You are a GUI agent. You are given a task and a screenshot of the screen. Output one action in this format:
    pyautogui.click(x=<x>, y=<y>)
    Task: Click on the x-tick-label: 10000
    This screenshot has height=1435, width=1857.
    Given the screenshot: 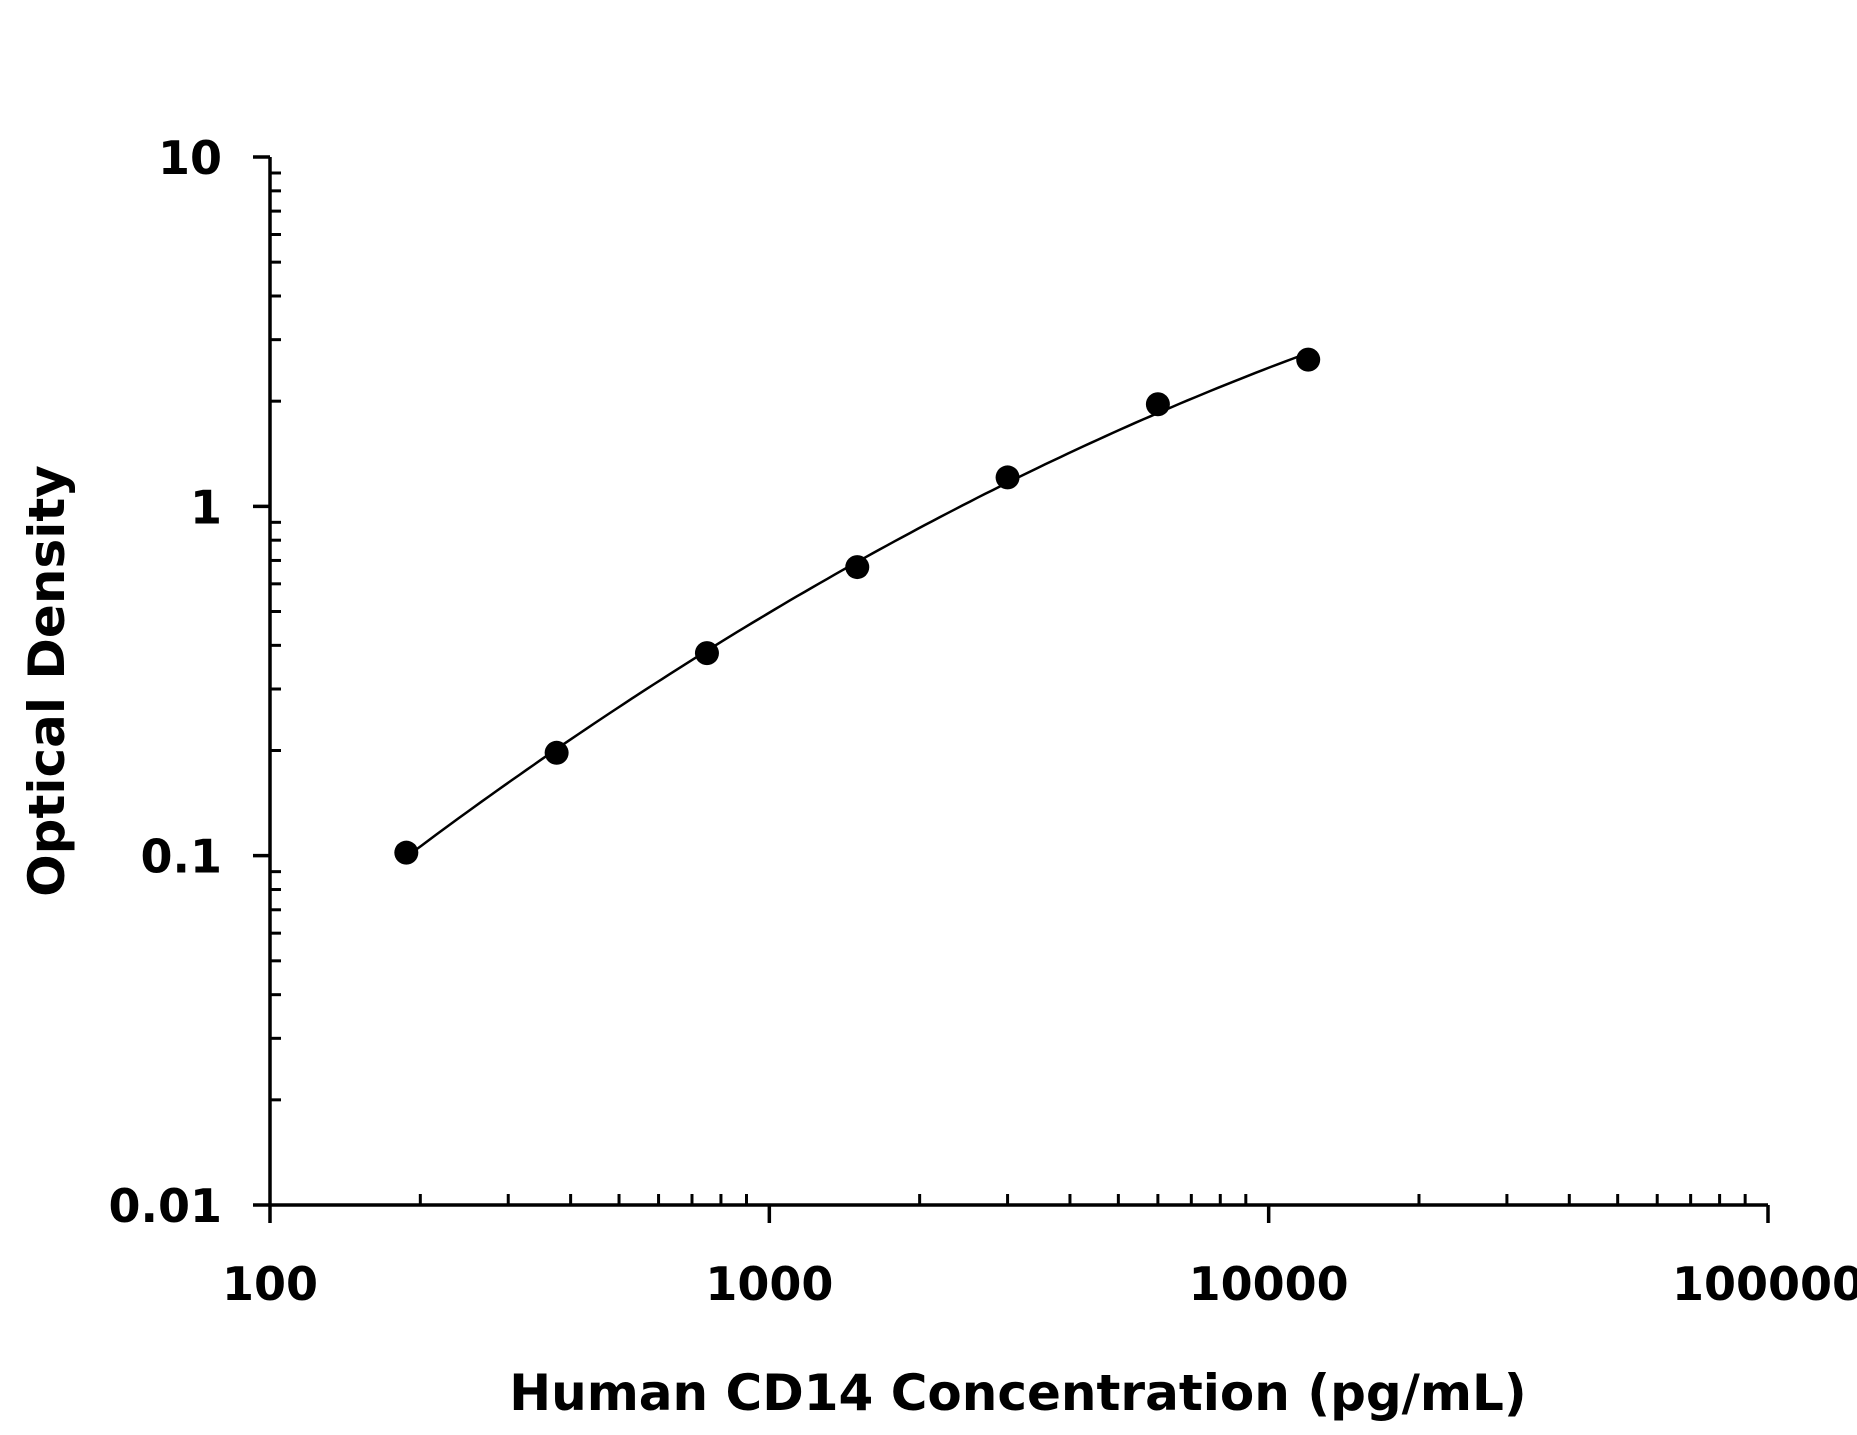 What is the action you would take?
    pyautogui.click(x=1269, y=1284)
    